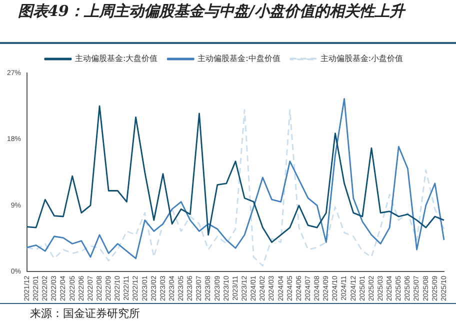  I want to click on legend-label: 主动偏股基金:大盘价值, so click(116, 59).